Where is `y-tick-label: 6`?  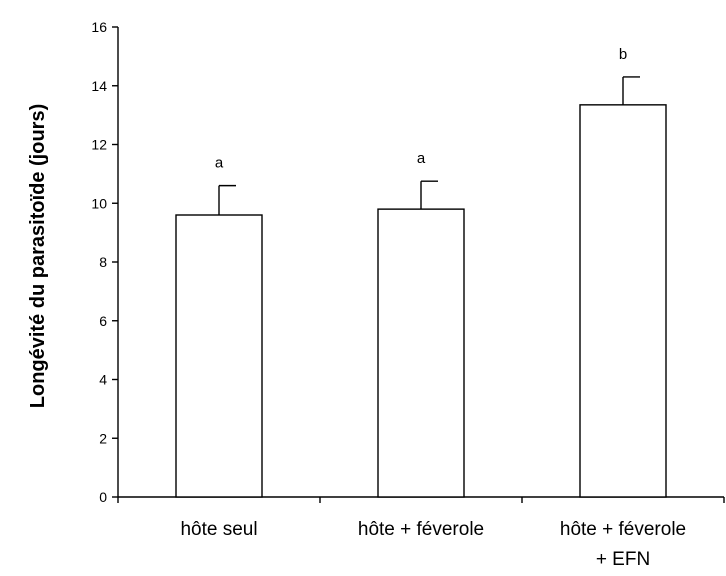 y-tick-label: 6 is located at coordinates (103, 321).